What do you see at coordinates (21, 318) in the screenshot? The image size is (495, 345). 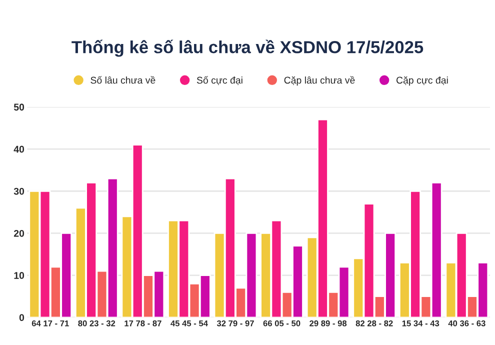 I see `y-tick-label: 0` at bounding box center [21, 318].